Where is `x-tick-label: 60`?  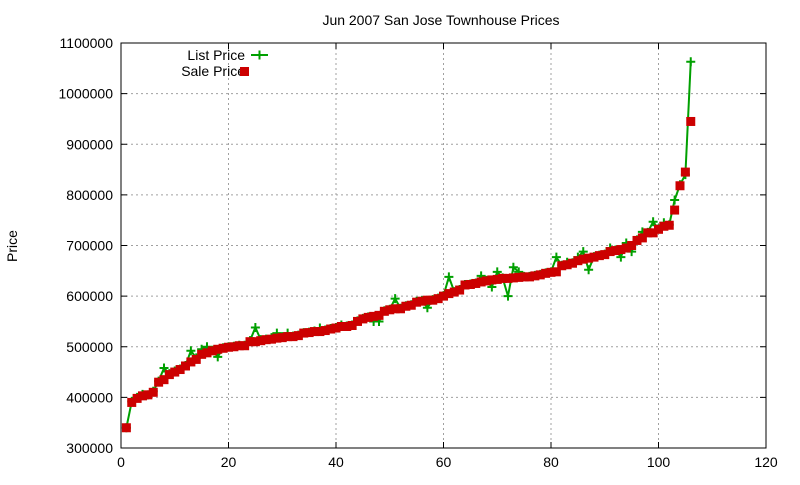
x-tick-label: 60 is located at coordinates (444, 462).